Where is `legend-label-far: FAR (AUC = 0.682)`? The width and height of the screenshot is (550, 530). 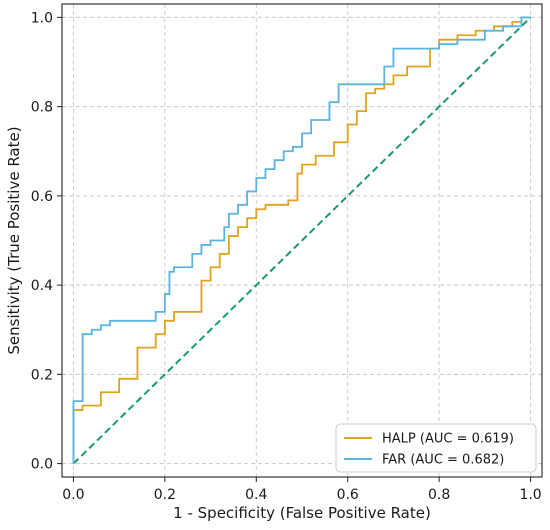 legend-label-far: FAR (AUC = 0.682) is located at coordinates (443, 460).